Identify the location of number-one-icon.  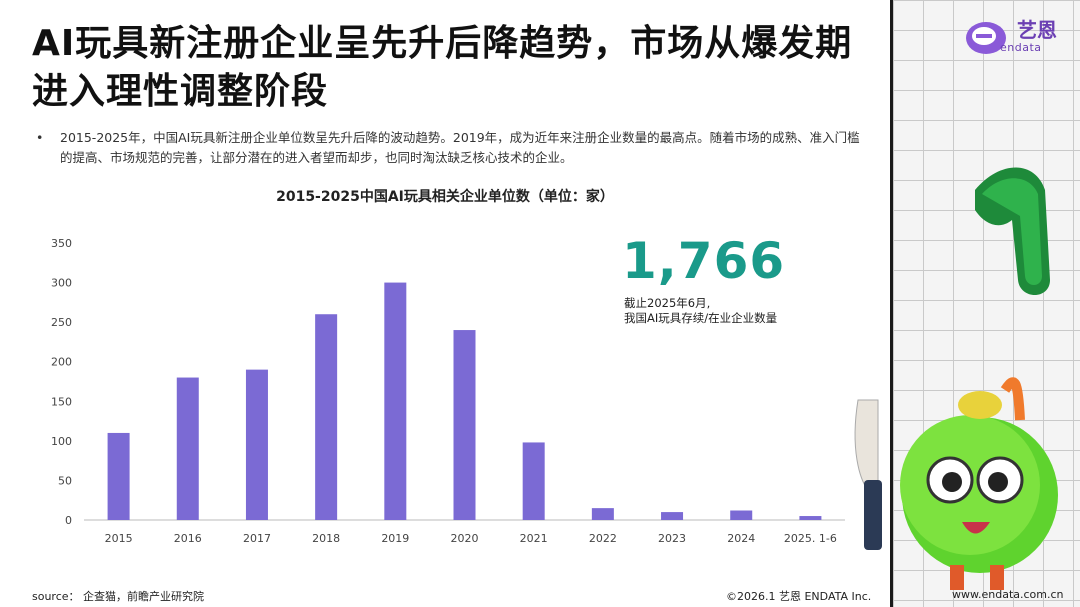
(1012, 231).